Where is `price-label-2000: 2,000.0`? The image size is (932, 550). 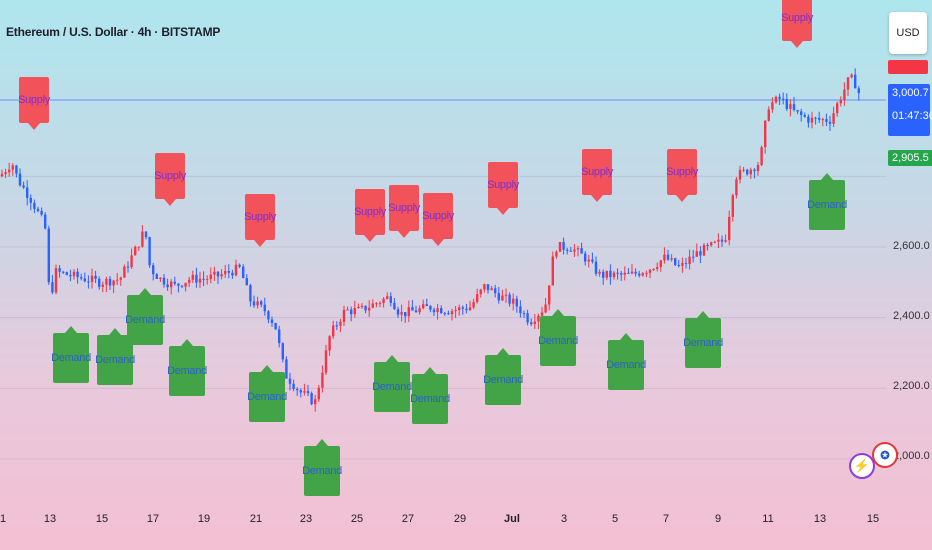
price-label-2000: 2,000.0 is located at coordinates (911, 456).